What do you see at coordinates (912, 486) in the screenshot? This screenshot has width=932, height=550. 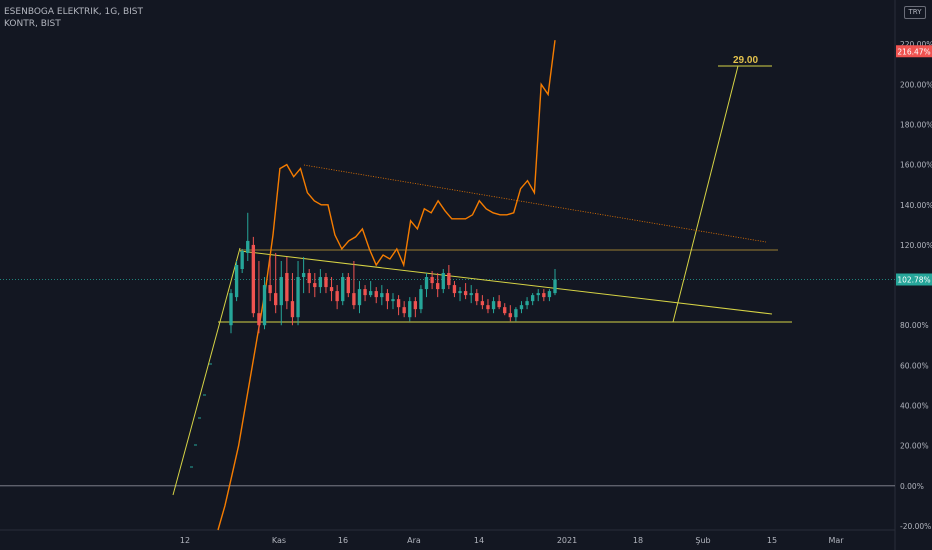 I see `y-tick-label: 0.00%` at bounding box center [912, 486].